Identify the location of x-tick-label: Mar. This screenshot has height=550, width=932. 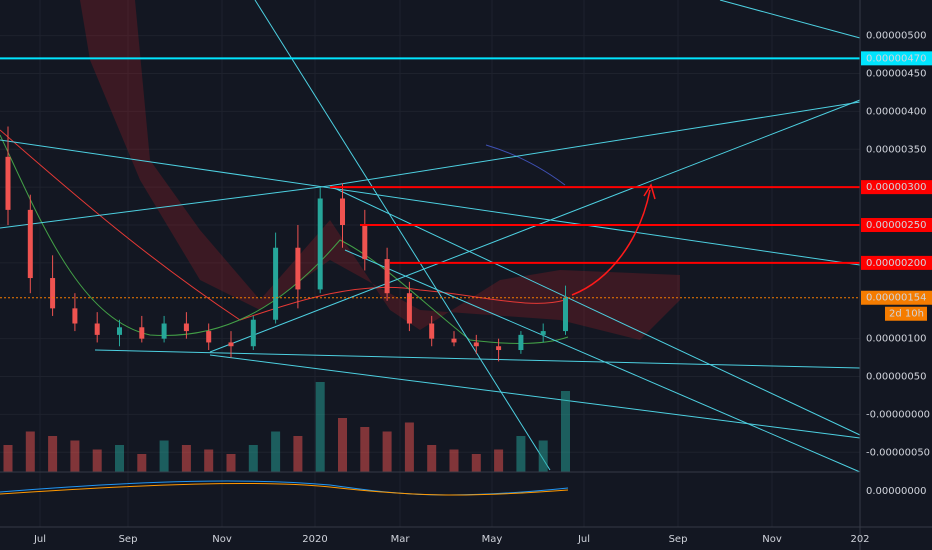
(401, 539).